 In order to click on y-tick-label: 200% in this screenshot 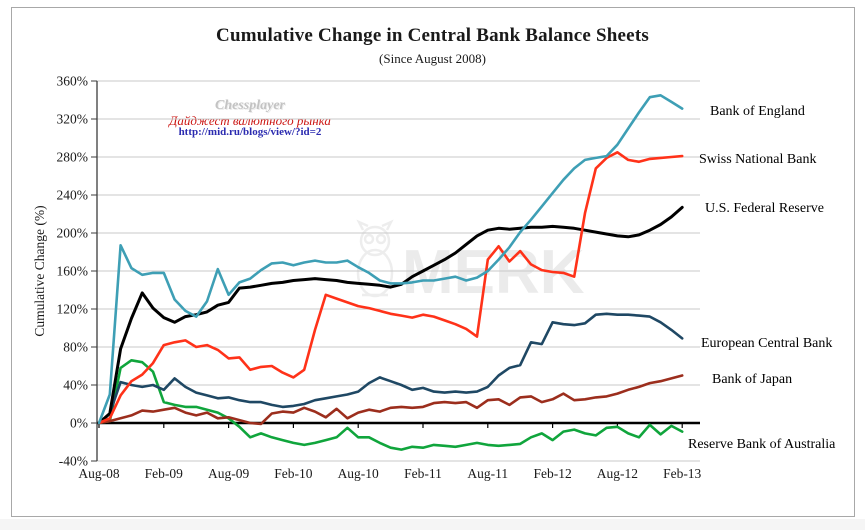, I will do `click(73, 233)`.